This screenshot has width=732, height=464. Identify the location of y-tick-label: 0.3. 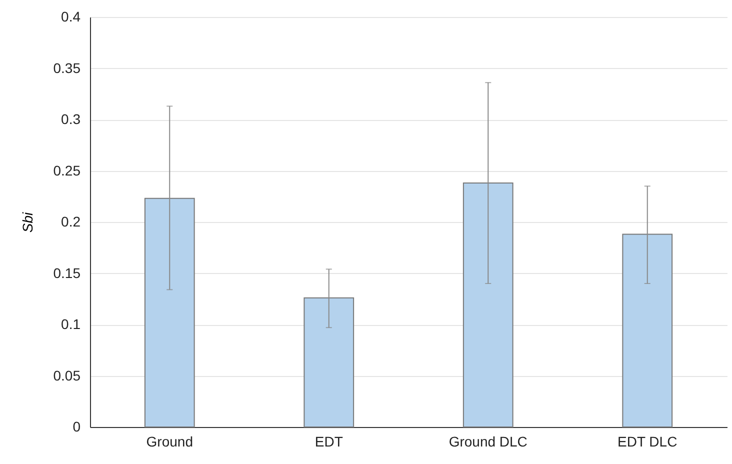
(71, 119).